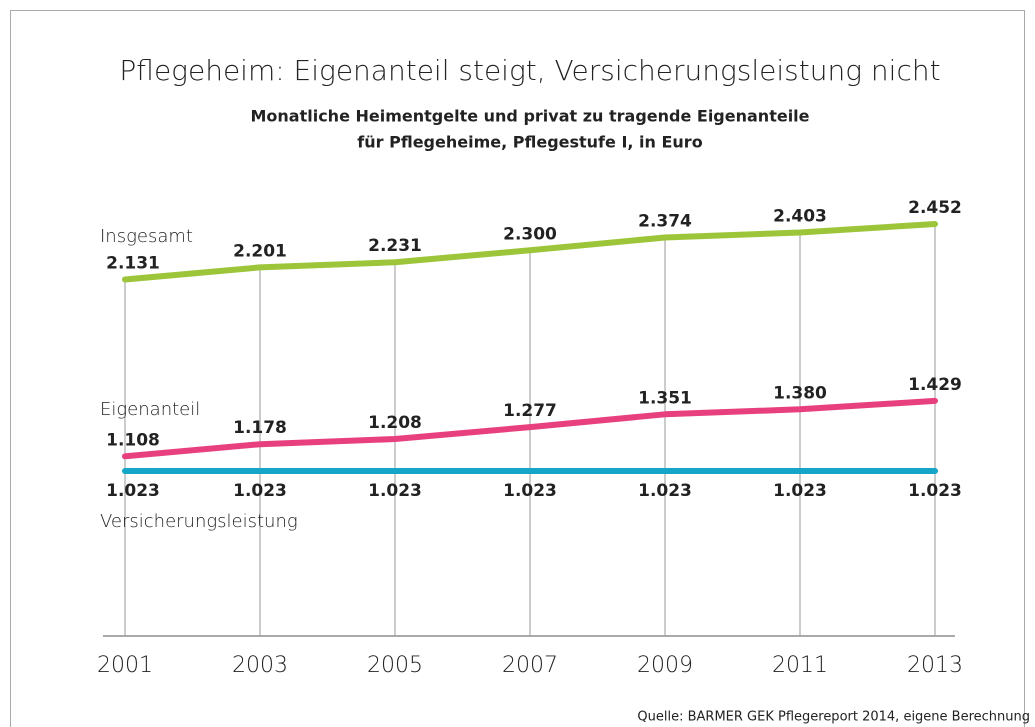 The width and height of the screenshot is (1035, 727). I want to click on value-label: 1.108, so click(133, 440).